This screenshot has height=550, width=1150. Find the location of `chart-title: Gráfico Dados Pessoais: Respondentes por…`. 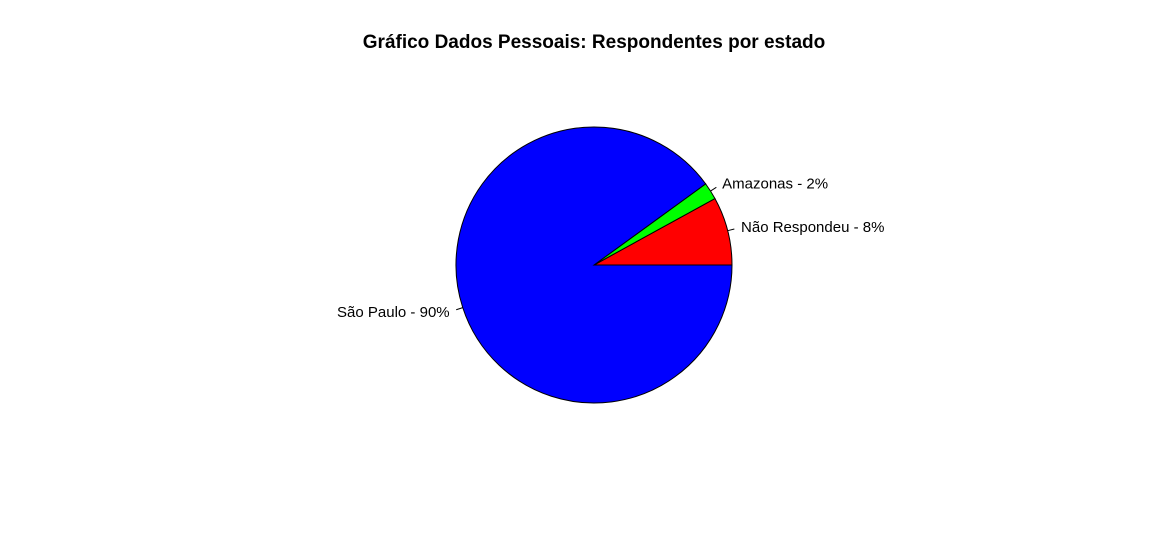

chart-title: Gráfico Dados Pessoais: Respondentes por… is located at coordinates (594, 42).